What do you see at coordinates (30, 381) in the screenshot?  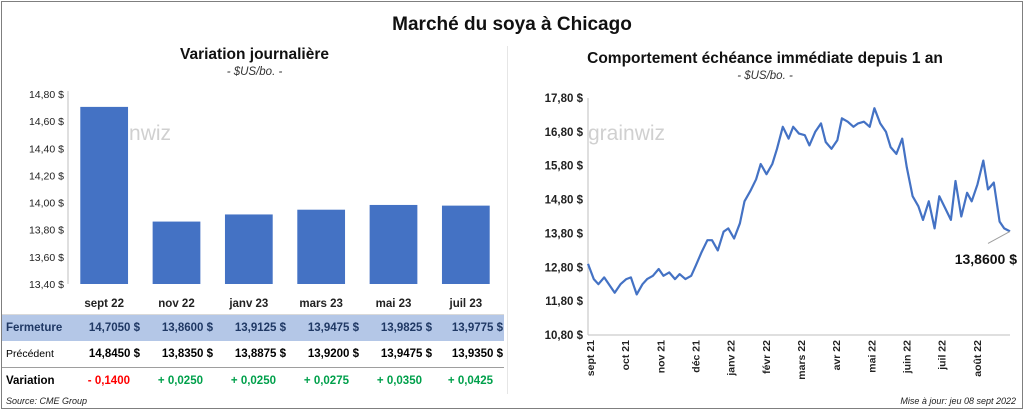 I see `row-label-variation: Variation` at bounding box center [30, 381].